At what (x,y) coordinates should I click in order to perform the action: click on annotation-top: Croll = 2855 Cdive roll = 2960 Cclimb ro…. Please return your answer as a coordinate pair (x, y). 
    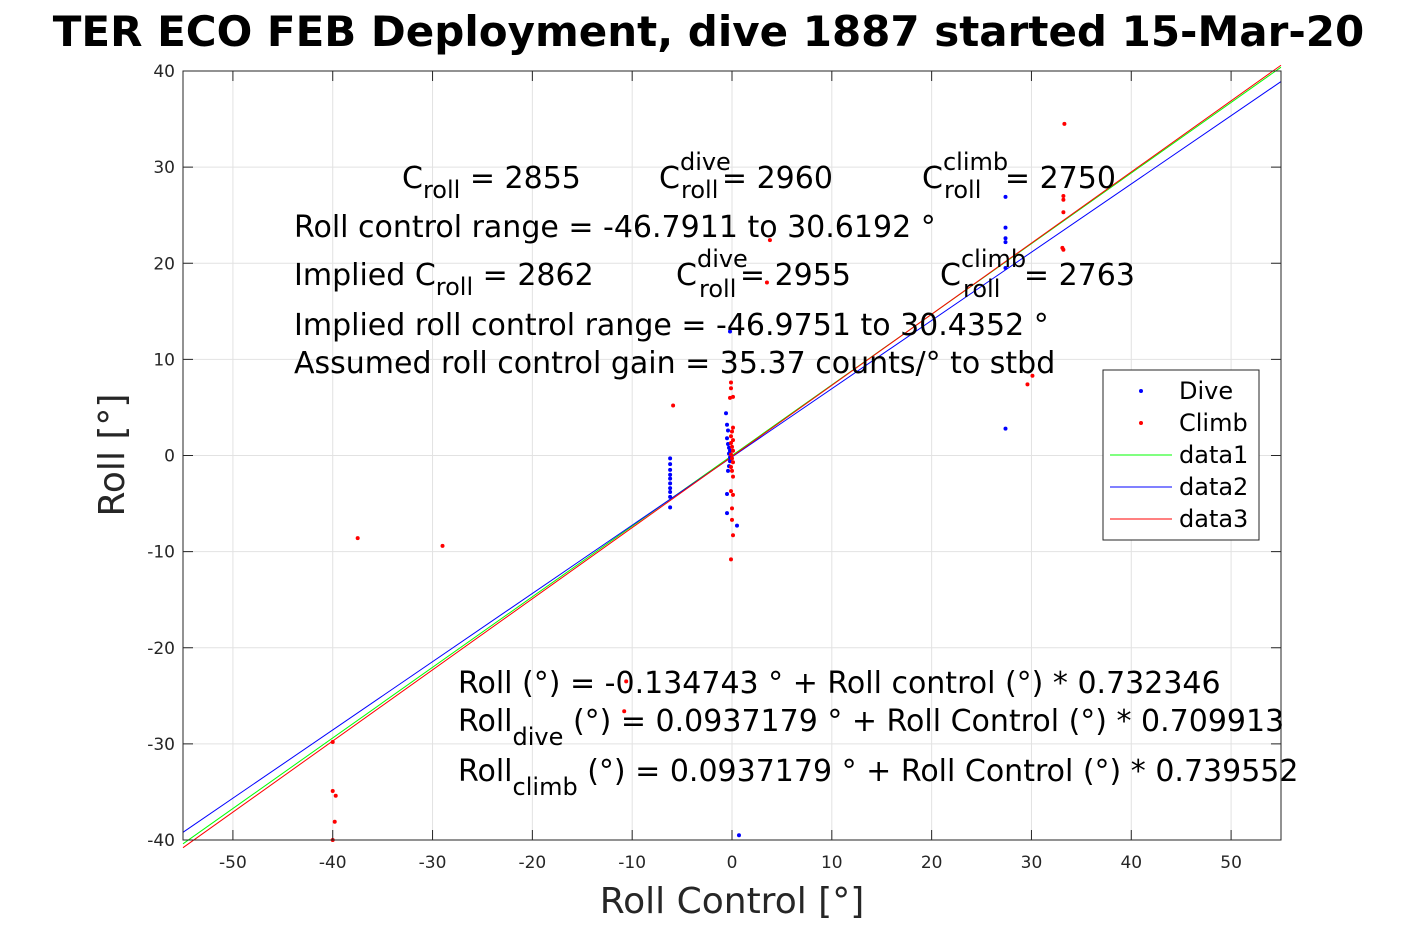
    Looking at the image, I should click on (714, 264).